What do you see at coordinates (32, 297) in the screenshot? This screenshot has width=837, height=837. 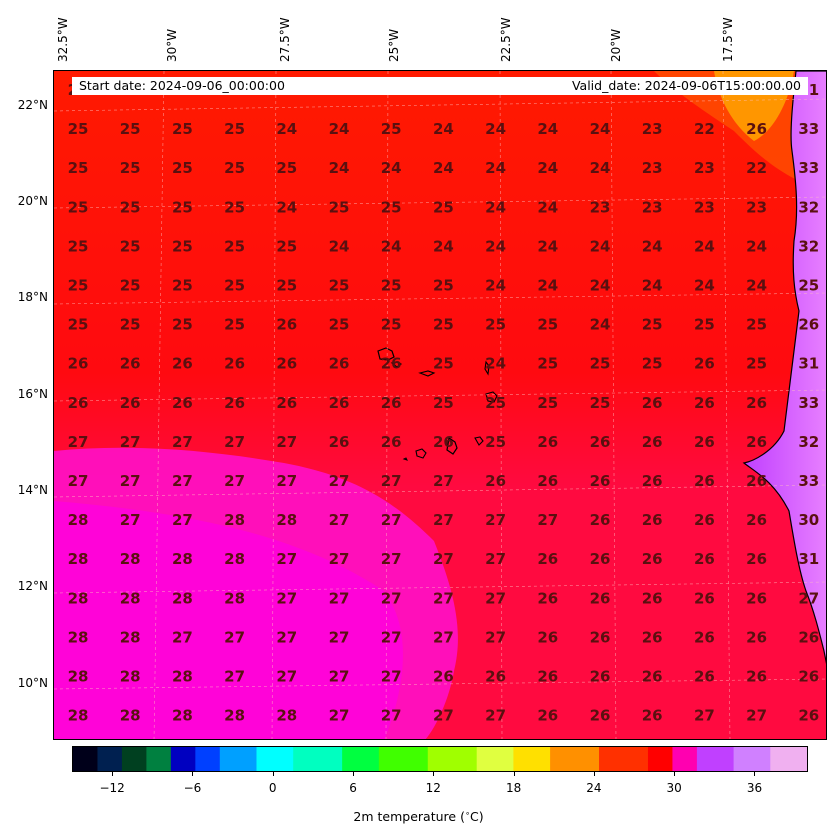 I see `lat-label-18n: 18°N` at bounding box center [32, 297].